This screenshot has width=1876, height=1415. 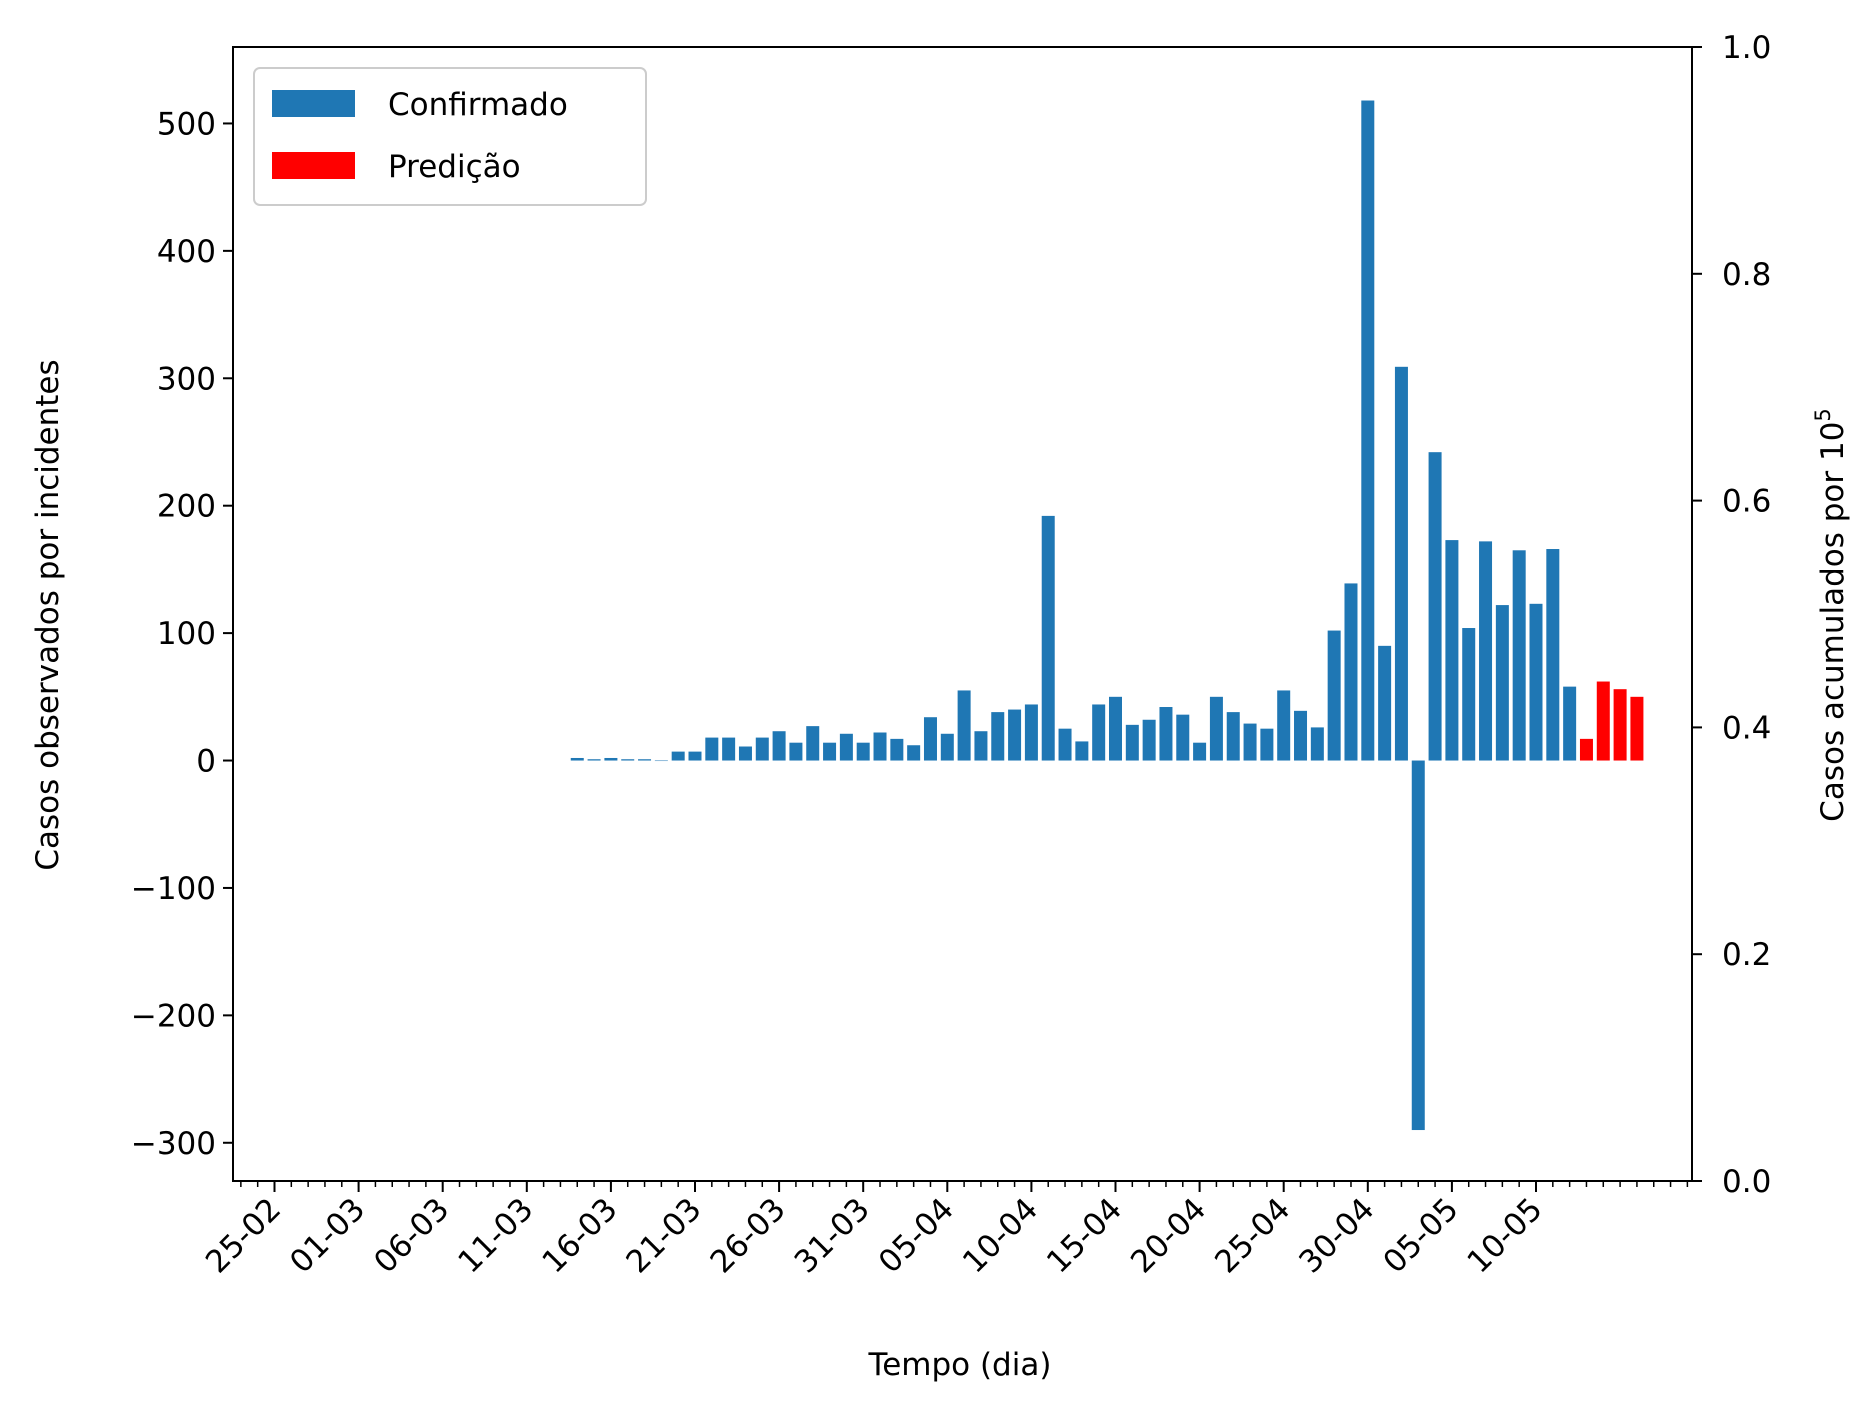 I want to click on x-tick-label: 11-03, so click(x=495, y=1235).